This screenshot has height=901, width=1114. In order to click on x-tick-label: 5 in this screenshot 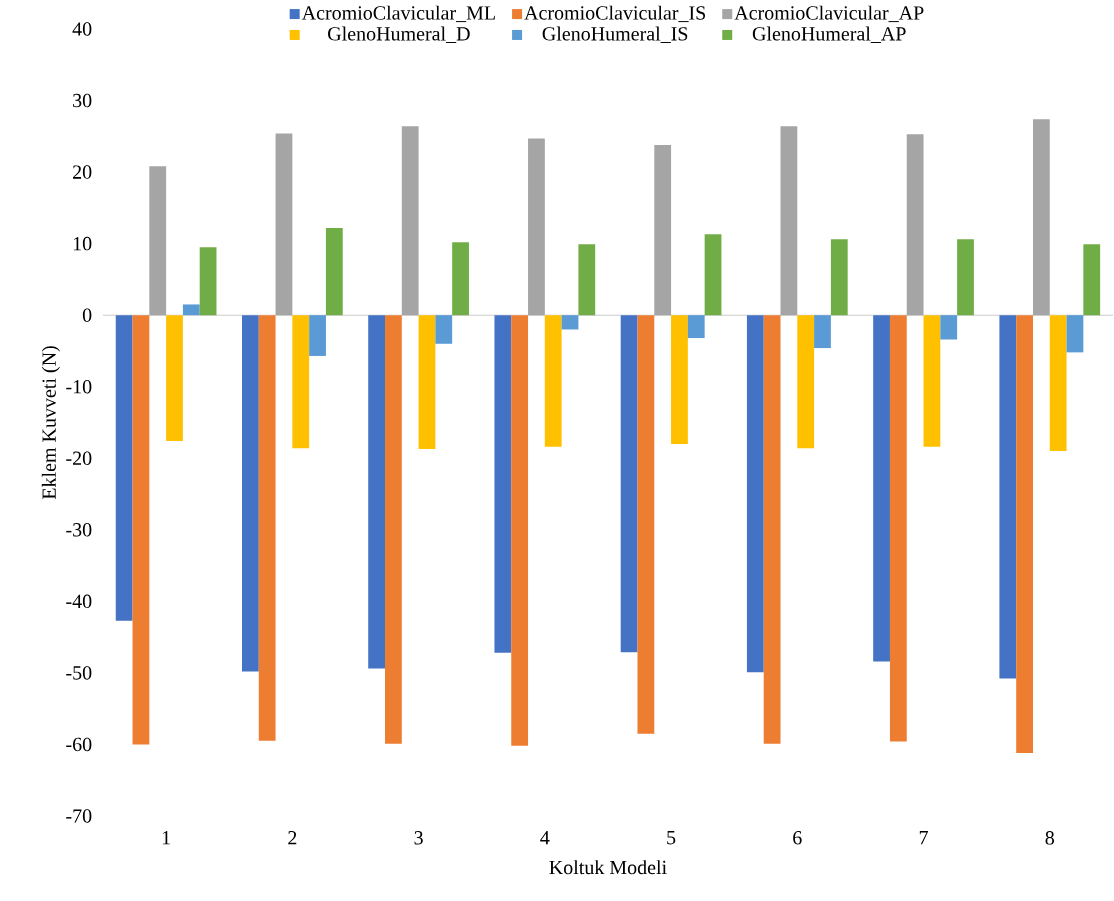, I will do `click(671, 838)`.